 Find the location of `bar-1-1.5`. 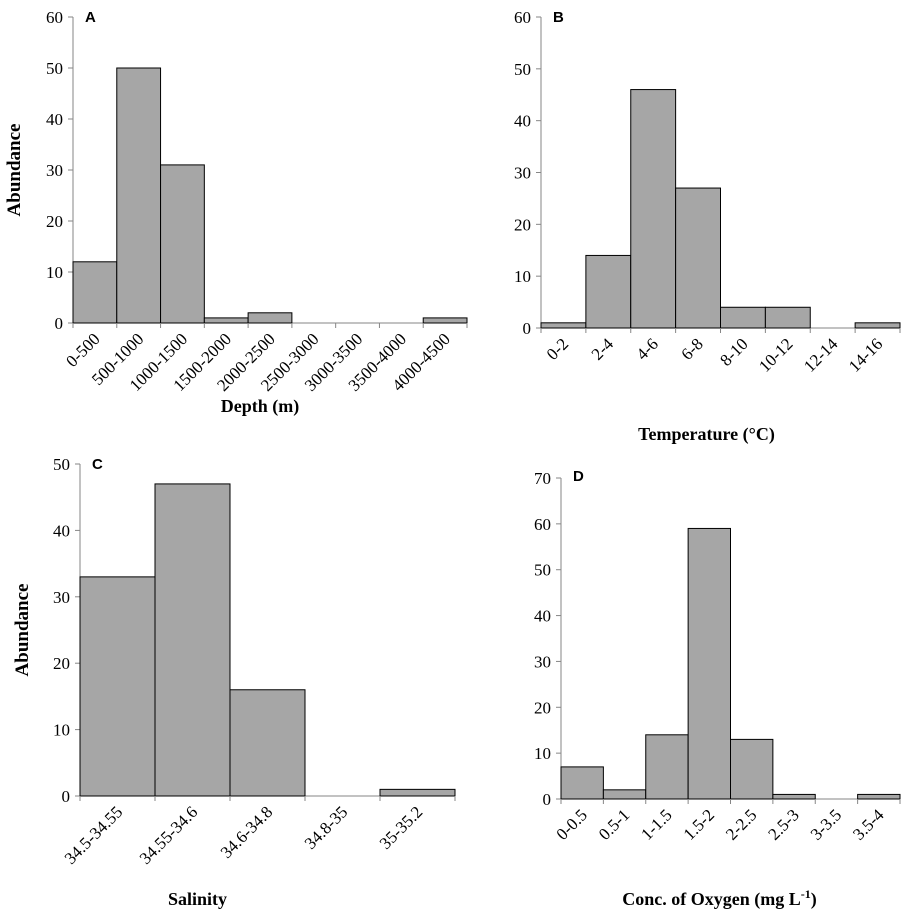

bar-1-1.5 is located at coordinates (667, 767).